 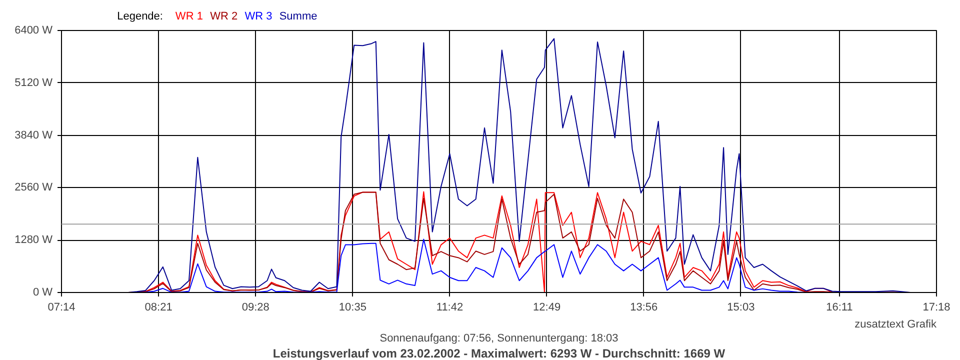 I want to click on x-tick-label: 12:49, so click(x=547, y=308).